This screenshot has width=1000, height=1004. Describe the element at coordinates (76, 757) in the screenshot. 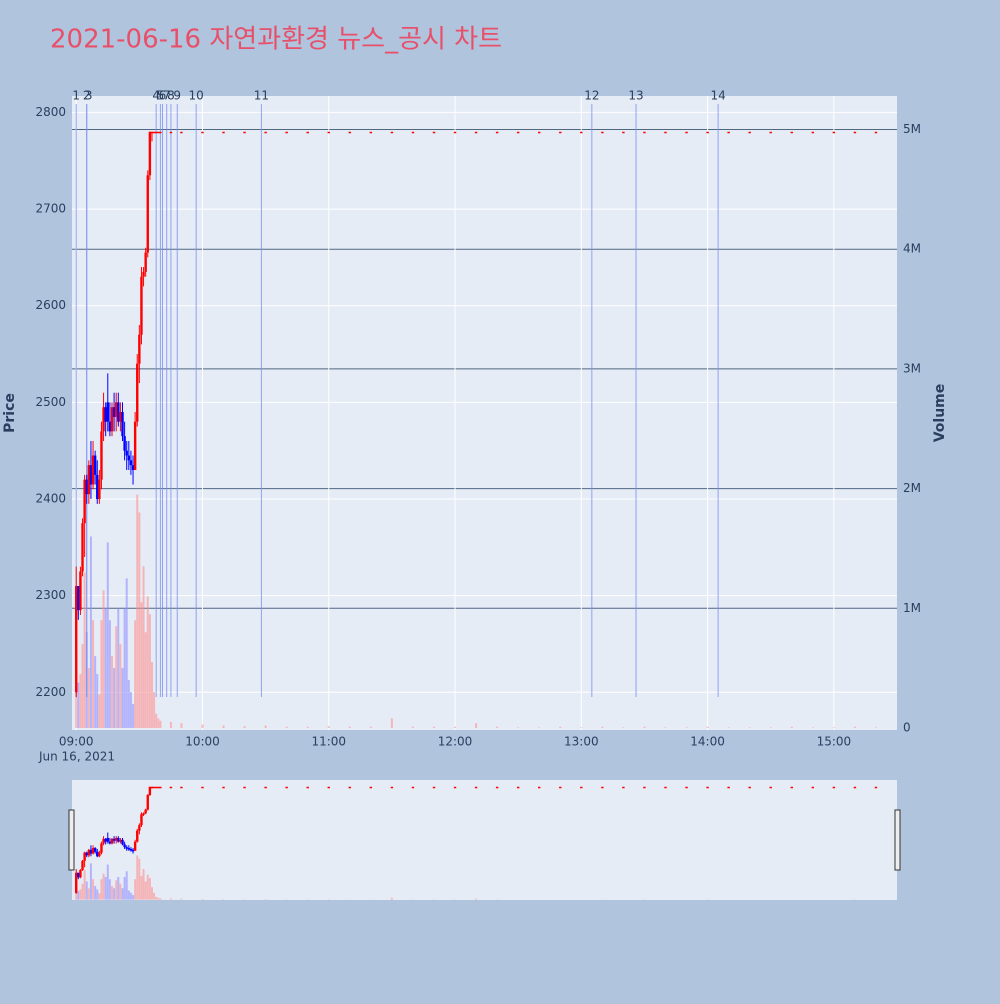

I see `x-date-label: Jun 16, 2021` at that location.